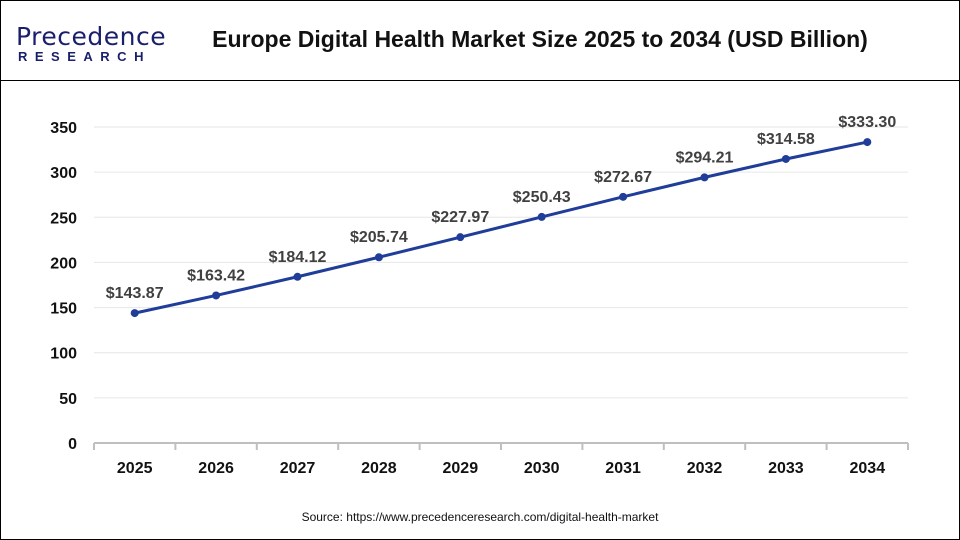 This screenshot has height=540, width=960. What do you see at coordinates (63, 263) in the screenshot?
I see `y-tick-label: 200` at bounding box center [63, 263].